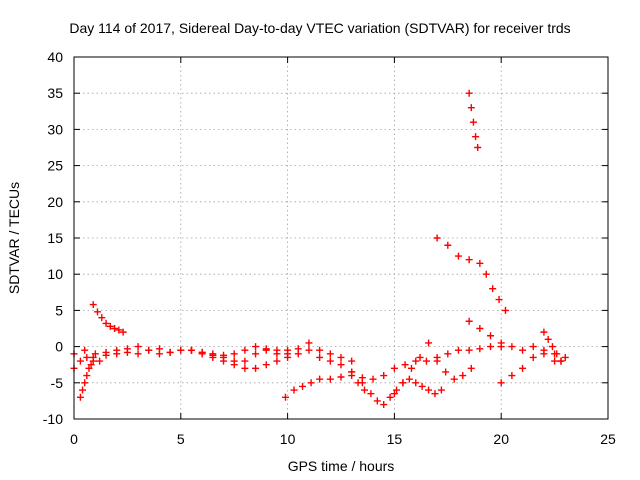  Describe the element at coordinates (55, 238) in the screenshot. I see `y-tick-label: 15` at that location.